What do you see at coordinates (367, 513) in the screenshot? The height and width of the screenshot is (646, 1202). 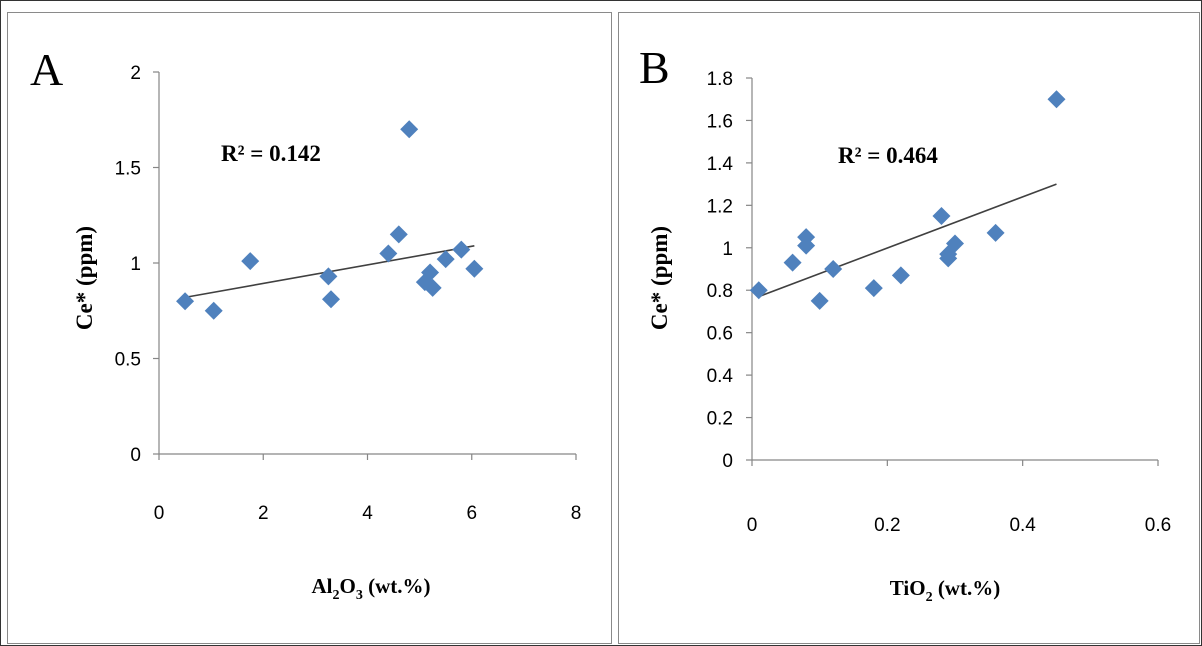 I see `x-tick-label: 4` at bounding box center [367, 513].